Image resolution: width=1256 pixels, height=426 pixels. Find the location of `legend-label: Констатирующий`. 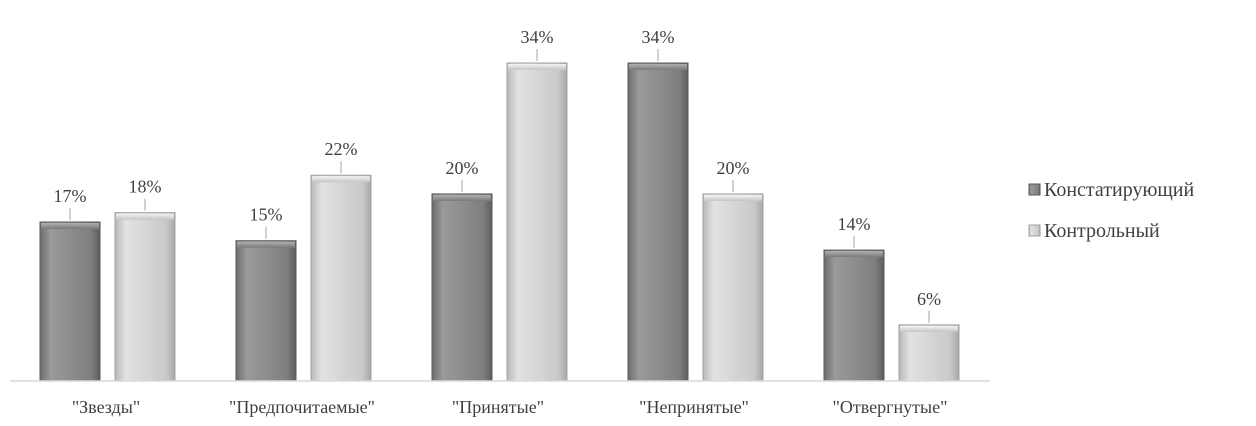

legend-label: Констатирующий is located at coordinates (1119, 190).